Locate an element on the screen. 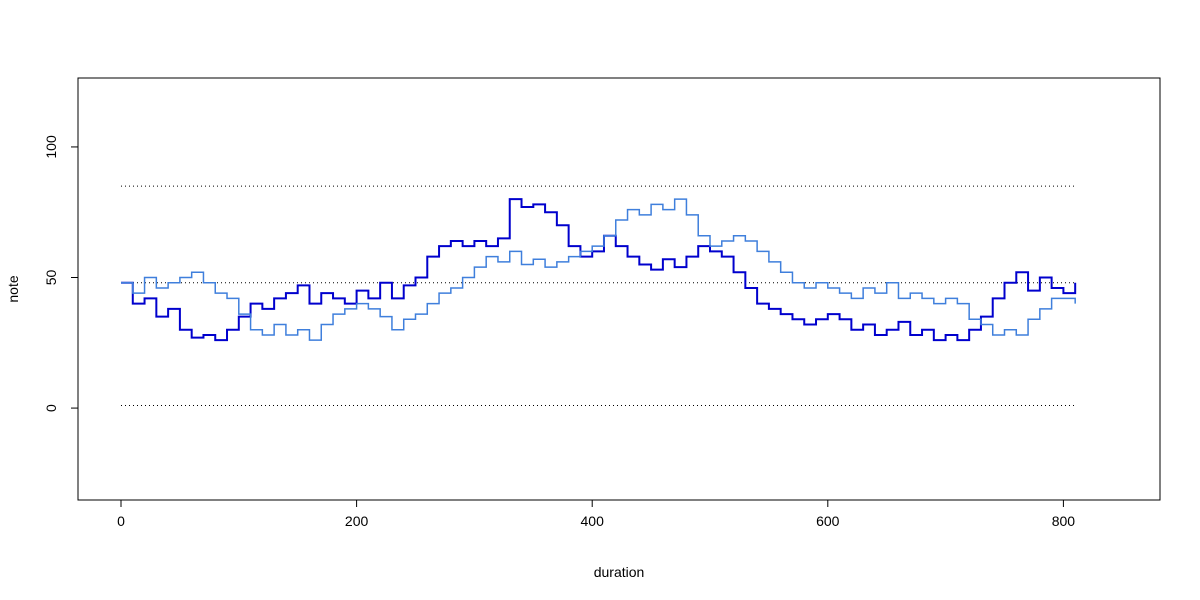 The width and height of the screenshot is (1200, 600). y-tick-label: 0 is located at coordinates (51, 408).